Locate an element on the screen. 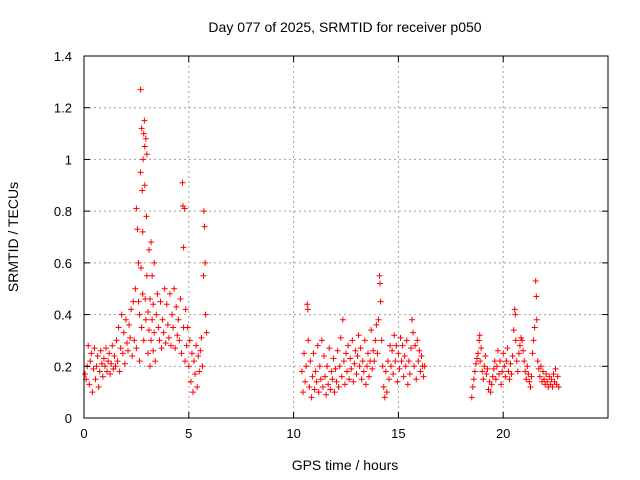 This screenshot has height=480, width=640. y-tick-label: 0 is located at coordinates (68, 418).